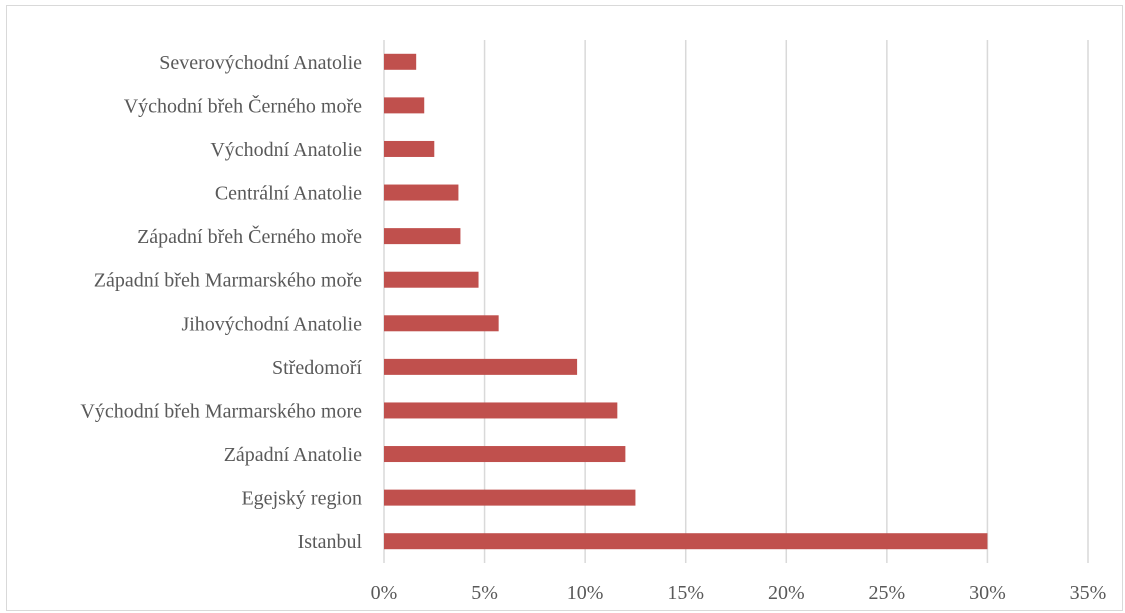 The width and height of the screenshot is (1125, 613). Describe the element at coordinates (1088, 593) in the screenshot. I see `x-tick-label: 35%` at that location.